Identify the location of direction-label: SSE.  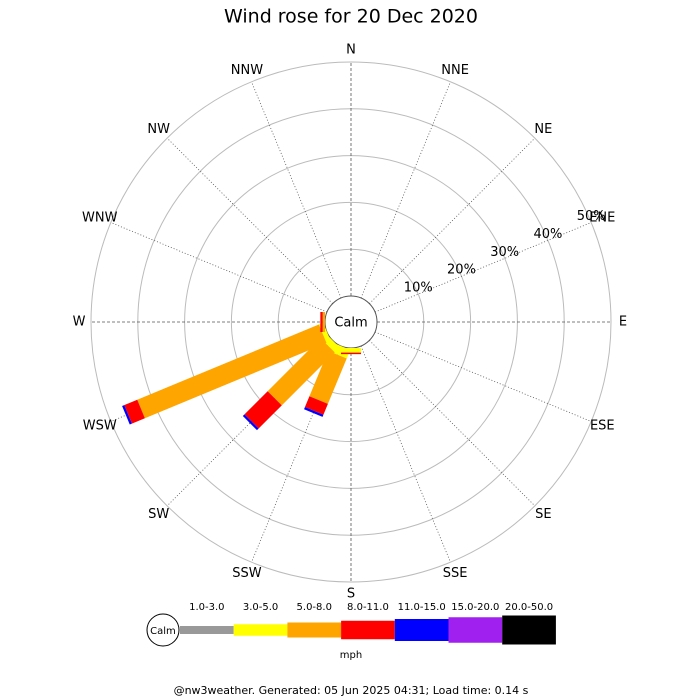
(455, 573).